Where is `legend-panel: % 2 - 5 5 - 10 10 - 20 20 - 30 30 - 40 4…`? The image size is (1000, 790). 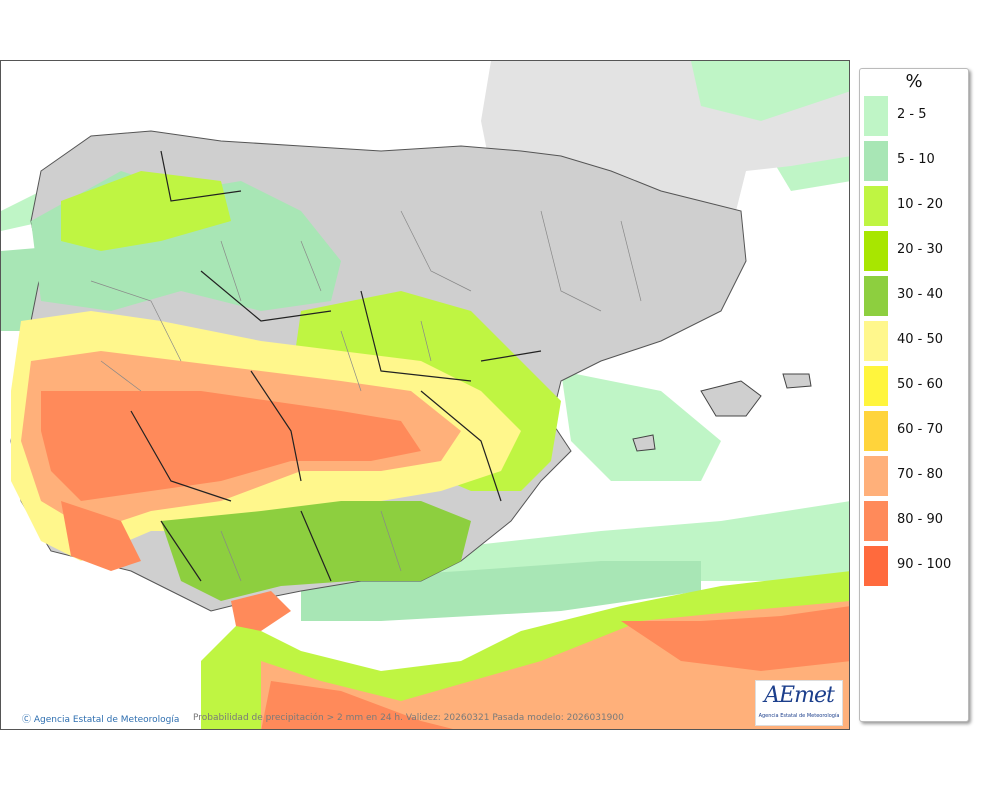
legend-panel: % 2 - 5 5 - 10 10 - 20 20 - 30 30 - 40 4… is located at coordinates (914, 395).